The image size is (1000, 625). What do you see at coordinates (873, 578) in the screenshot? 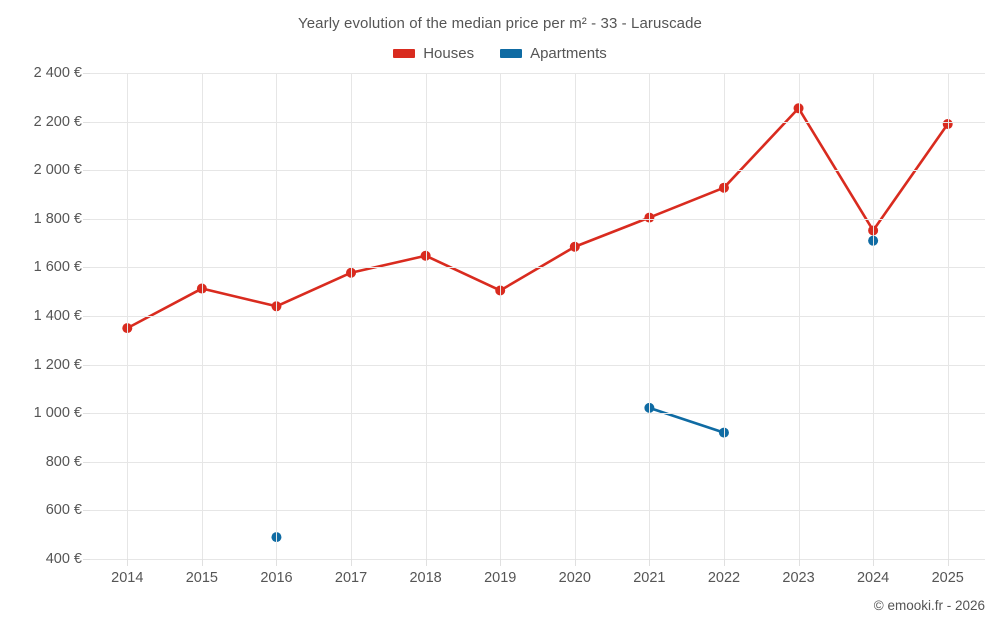
I see `x-axis-tick-label: 2024` at bounding box center [873, 578].